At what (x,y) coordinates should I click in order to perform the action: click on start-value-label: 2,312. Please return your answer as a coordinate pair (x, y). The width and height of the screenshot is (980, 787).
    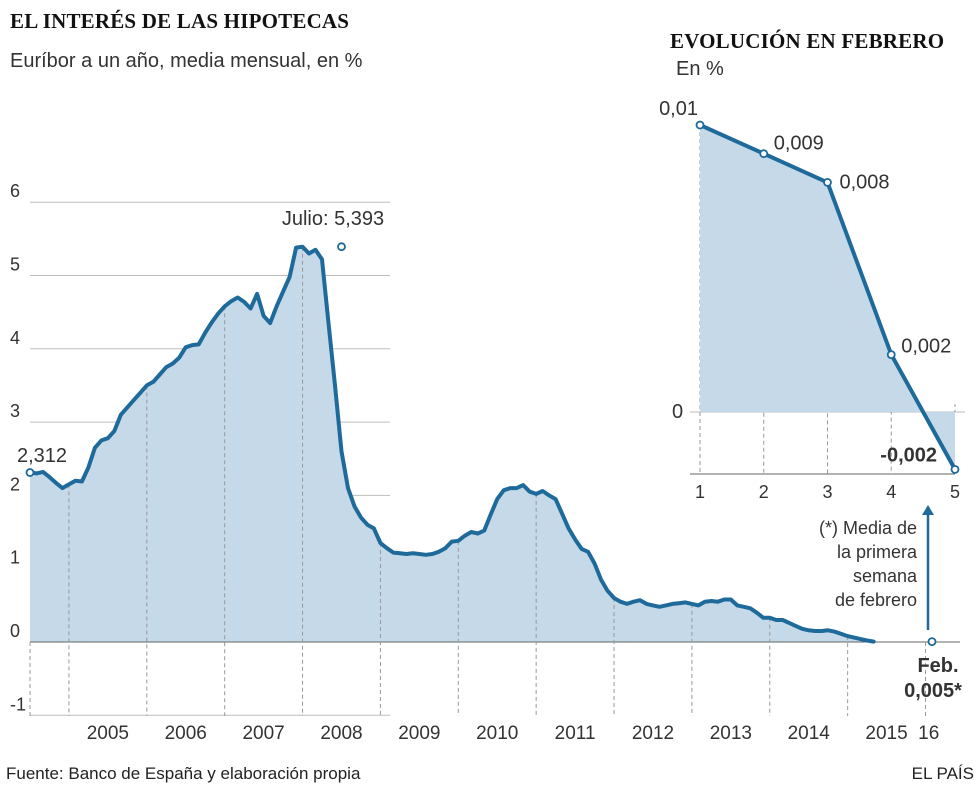
    Looking at the image, I should click on (42, 456).